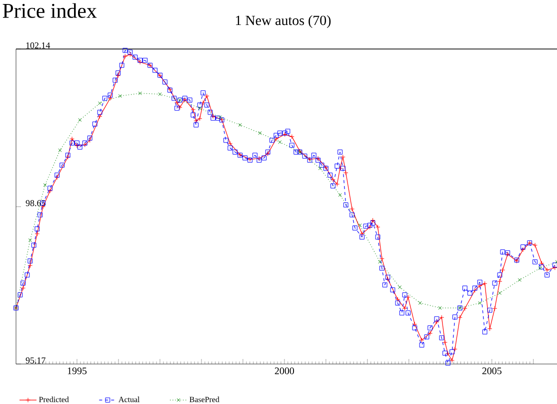 This screenshot has width=557, height=404. What do you see at coordinates (77, 371) in the screenshot?
I see `x-tick-label: 1995` at bounding box center [77, 371].